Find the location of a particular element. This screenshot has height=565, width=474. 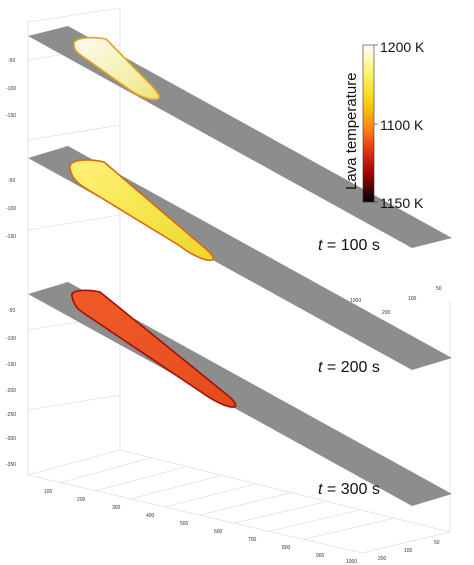

x-axis-ticks: 100 200 300 400 500 600 700 800 900 1000 is located at coordinates (200, 527).